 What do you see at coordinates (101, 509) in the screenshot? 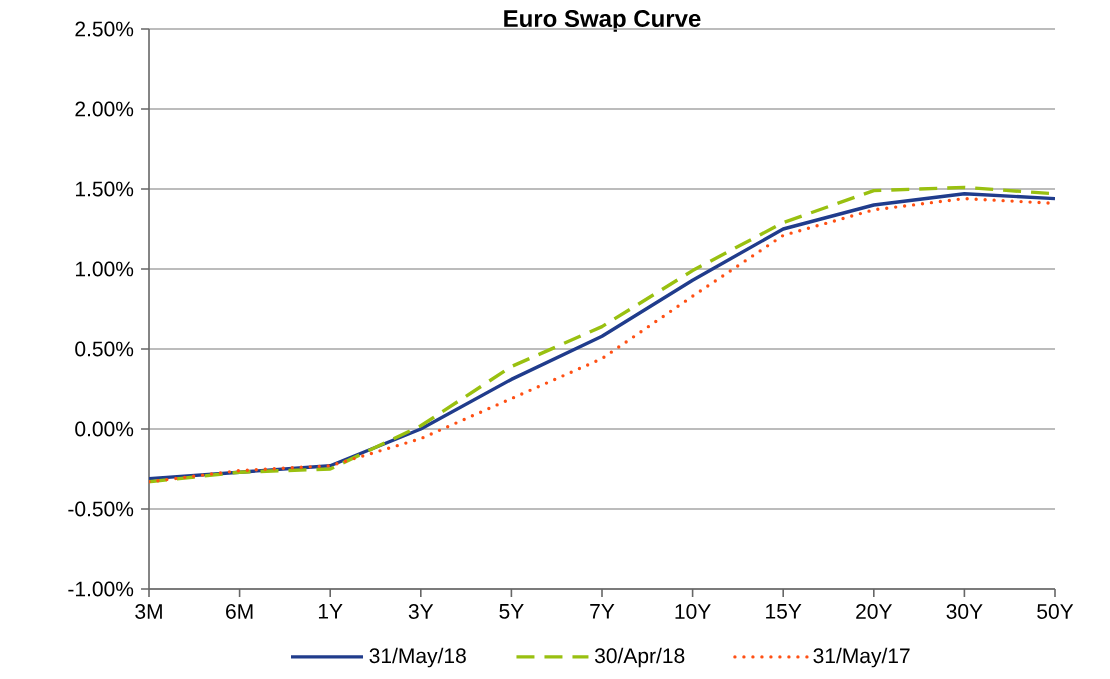
I see `y-tick-label: -0.50%` at bounding box center [101, 509].